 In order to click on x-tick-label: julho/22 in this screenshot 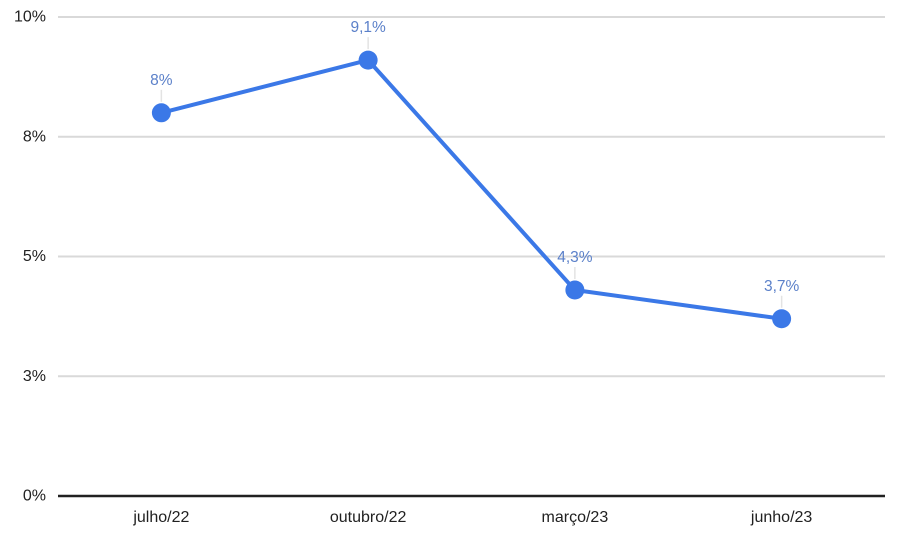, I will do `click(160, 517)`.